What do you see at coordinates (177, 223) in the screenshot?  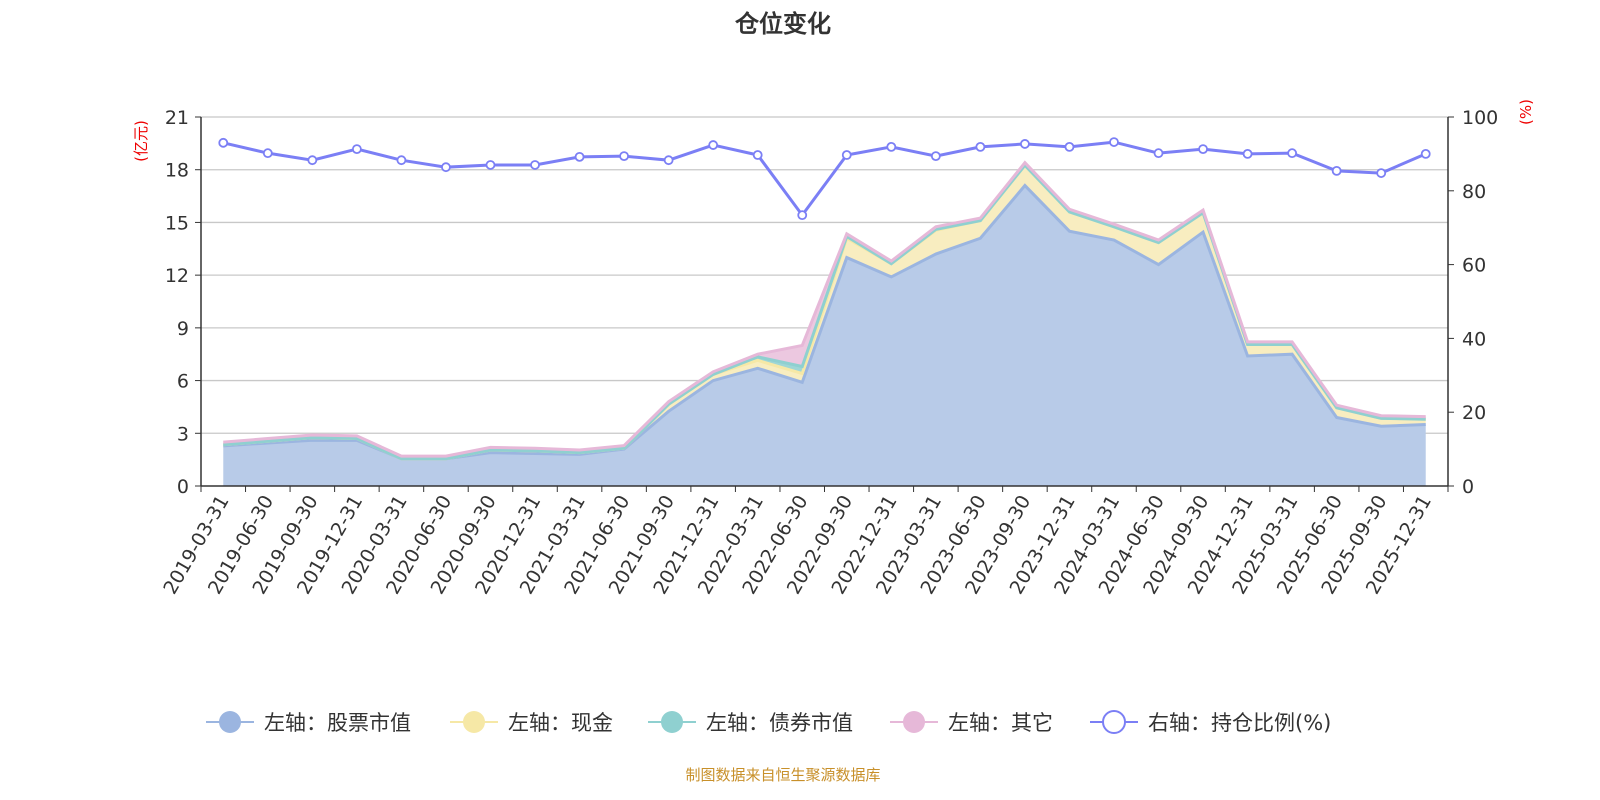 I see `left-tick-label: 15` at bounding box center [177, 223].